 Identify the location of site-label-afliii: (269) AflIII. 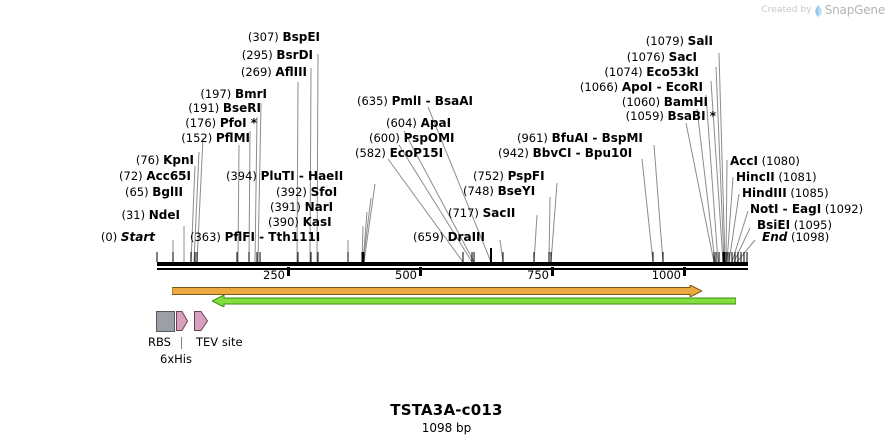
(274, 72).